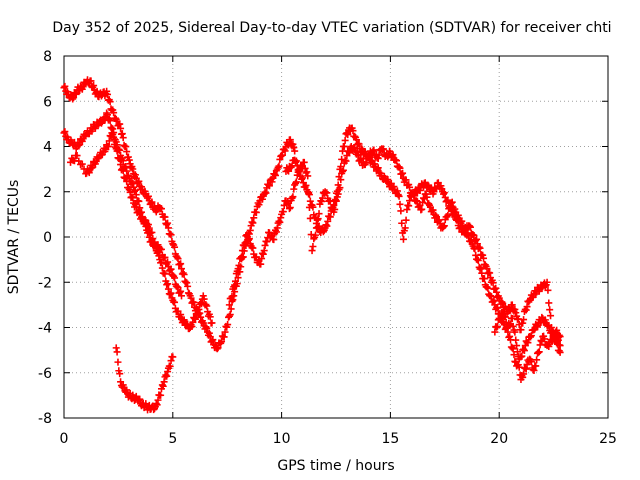 Image resolution: width=640 pixels, height=480 pixels. Describe the element at coordinates (390, 439) in the screenshot. I see `x-tick-label: 15` at that location.